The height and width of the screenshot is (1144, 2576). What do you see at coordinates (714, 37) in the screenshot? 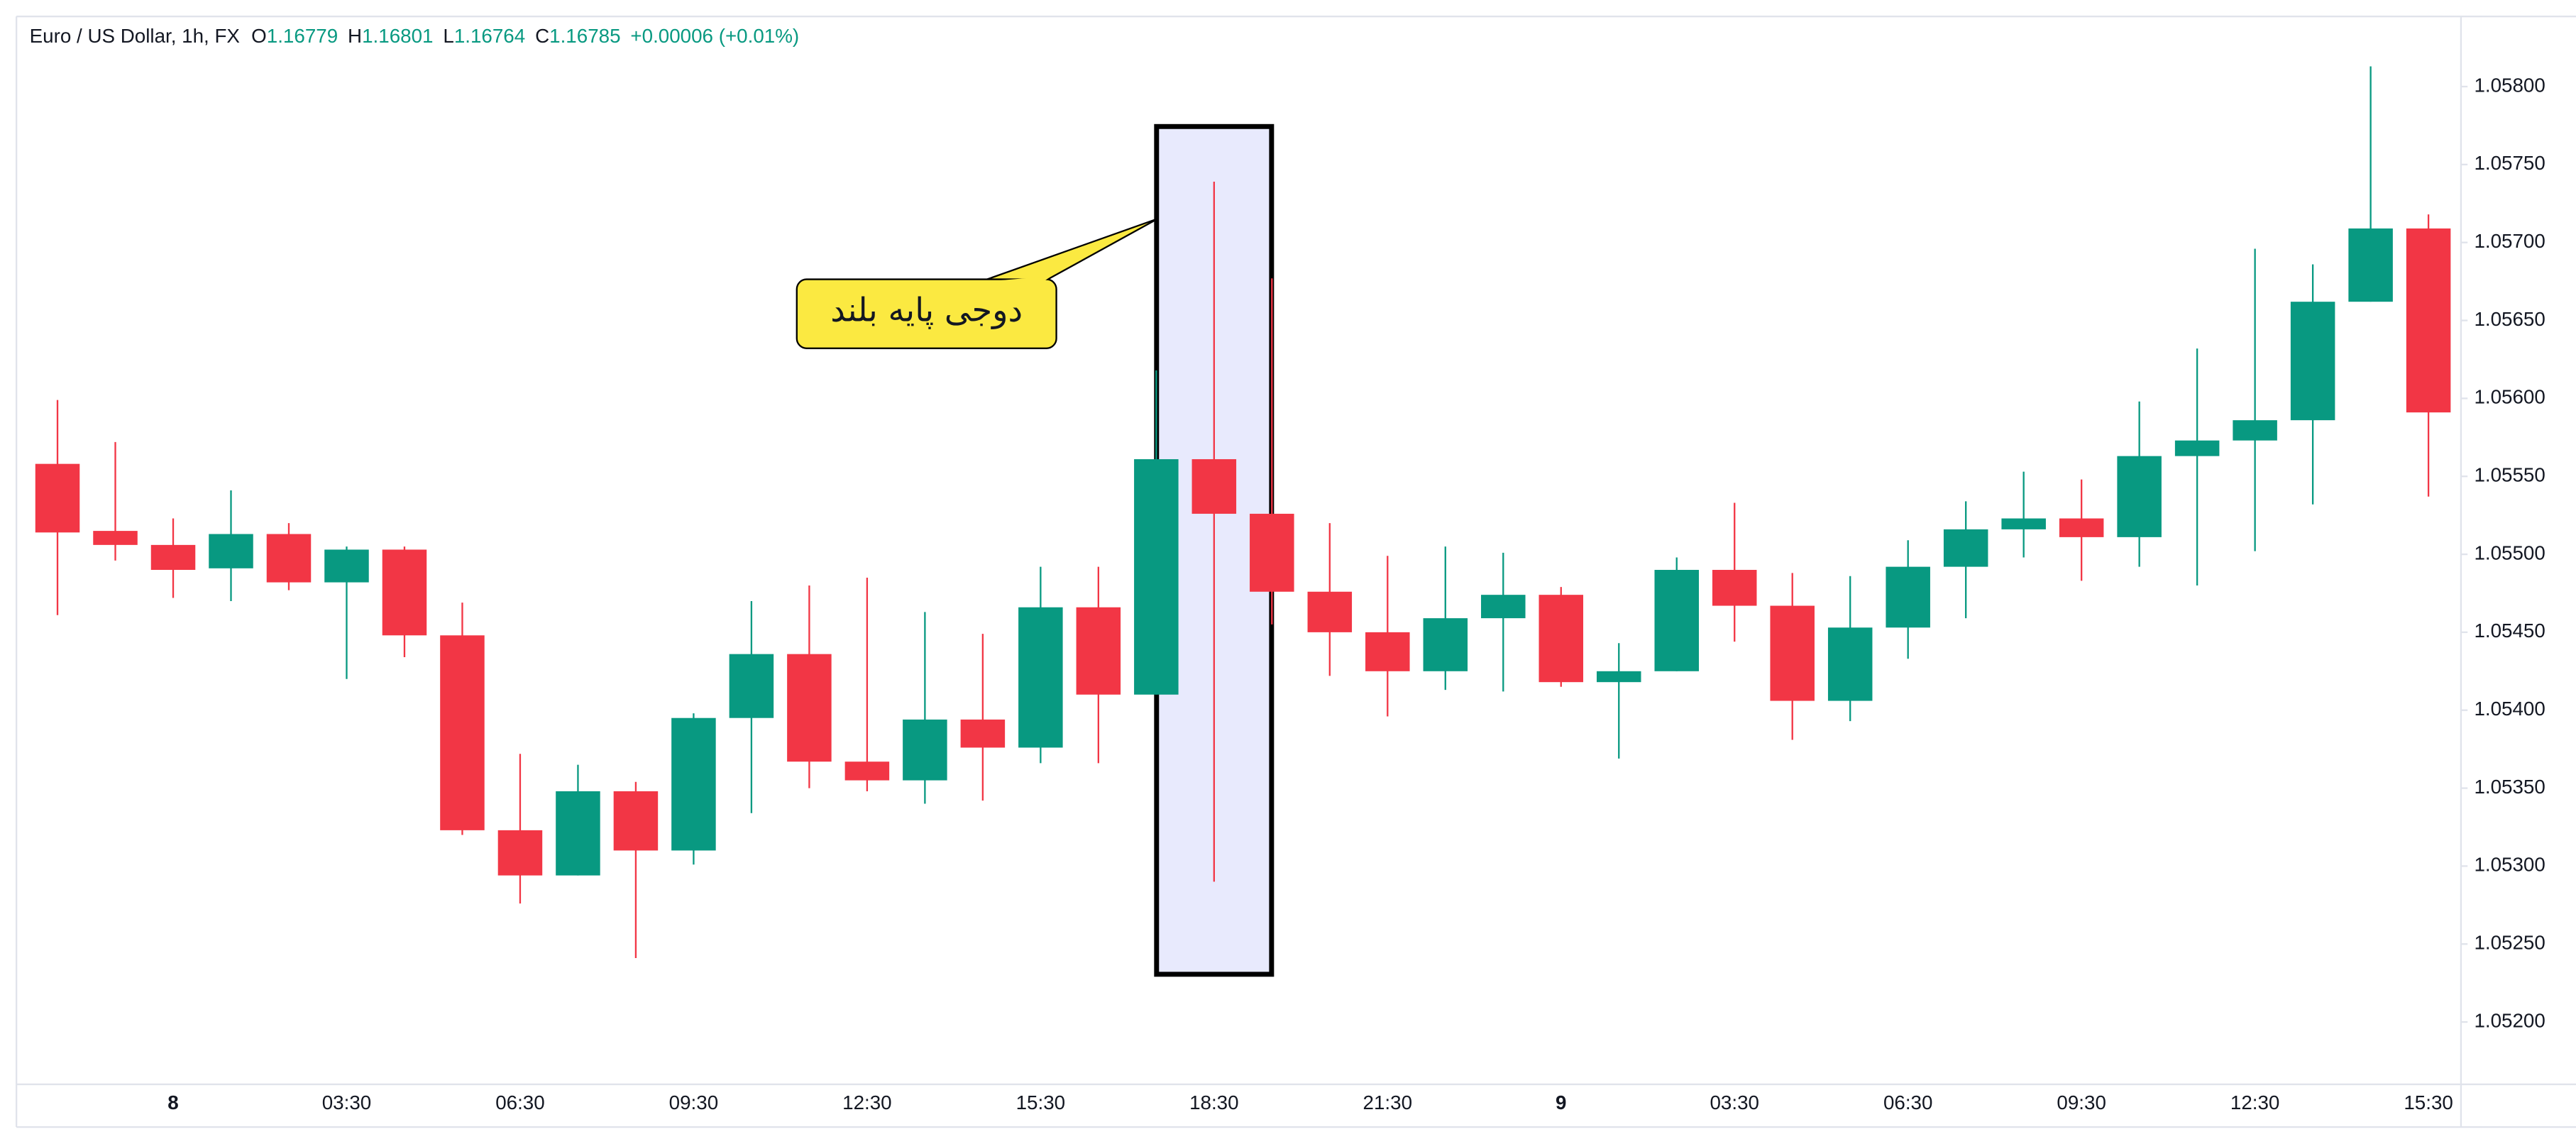
I see `change-value: +0.00006 (+0.01%)` at bounding box center [714, 37].